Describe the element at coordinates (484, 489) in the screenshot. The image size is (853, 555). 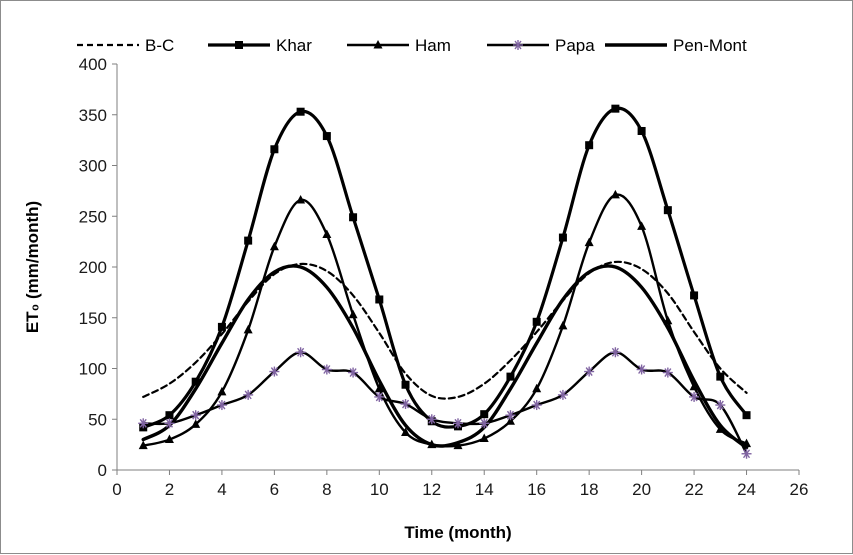
I see `x-tick-label: 14` at that location.